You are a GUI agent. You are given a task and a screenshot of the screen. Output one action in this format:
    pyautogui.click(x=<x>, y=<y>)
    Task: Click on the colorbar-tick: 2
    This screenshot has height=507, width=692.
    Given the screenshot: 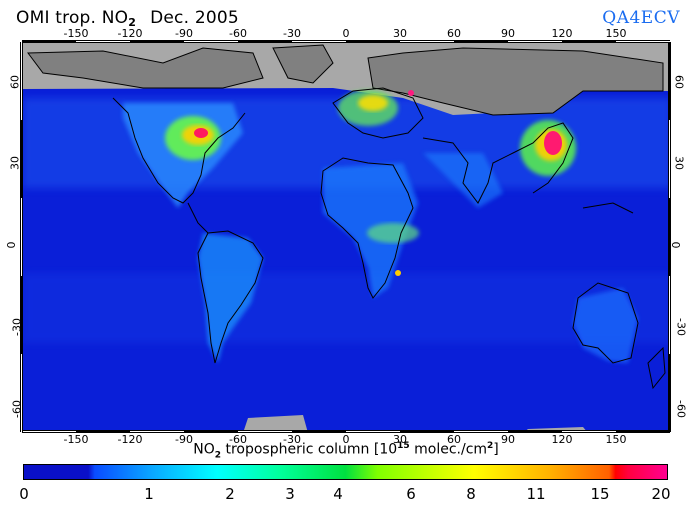 What is the action you would take?
    pyautogui.click(x=230, y=494)
    